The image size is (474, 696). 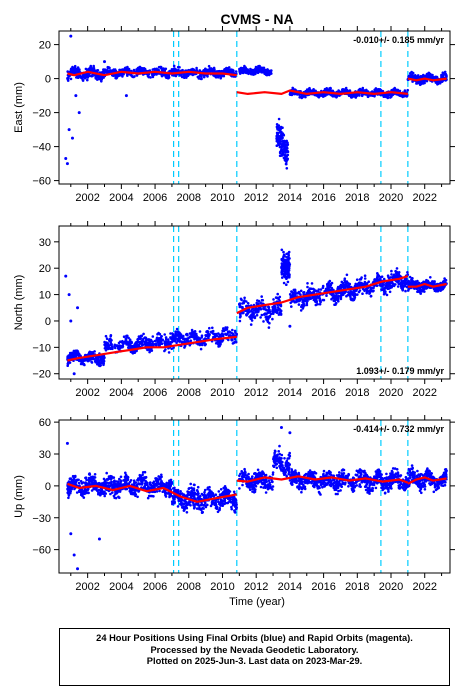 I want to click on x-tick-label: 2018, so click(x=357, y=393).